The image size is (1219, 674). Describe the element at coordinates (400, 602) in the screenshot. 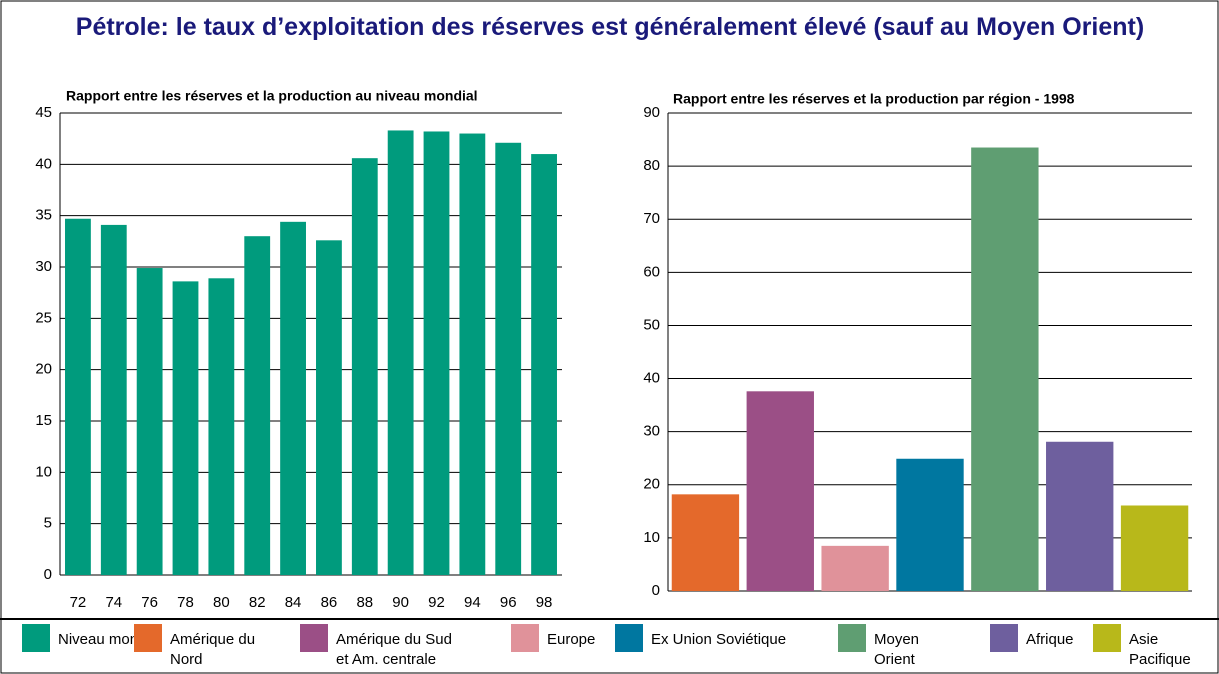

I see `x-tick-label: 90` at that location.